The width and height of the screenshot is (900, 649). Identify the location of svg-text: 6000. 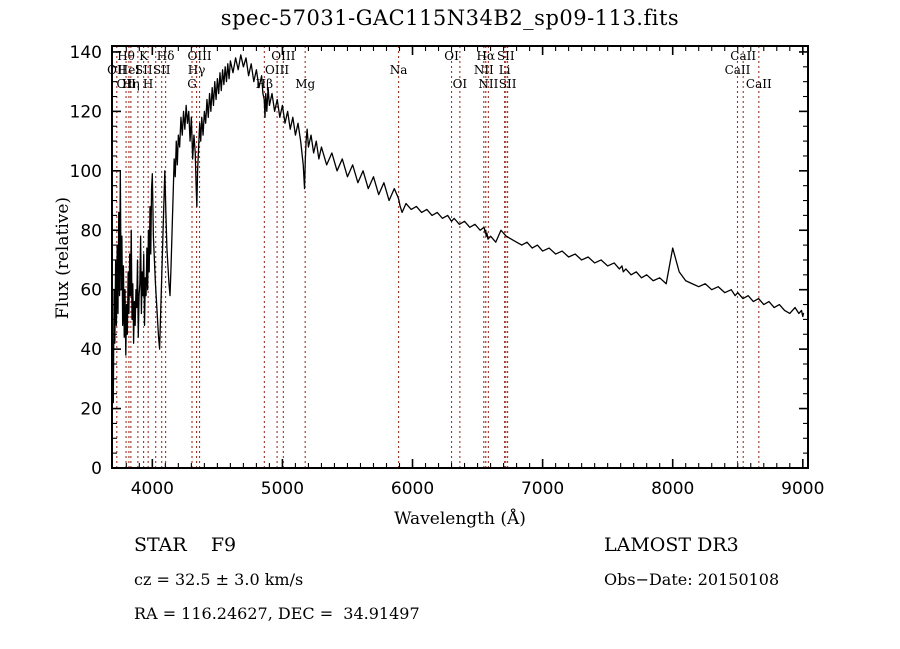
(412, 489).